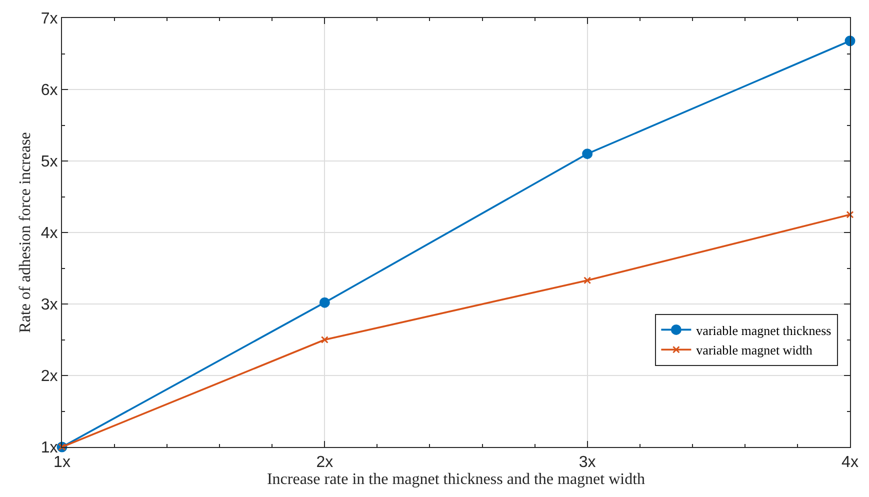 The image size is (869, 497). I want to click on legend-label: variable magnet thickness, so click(764, 330).